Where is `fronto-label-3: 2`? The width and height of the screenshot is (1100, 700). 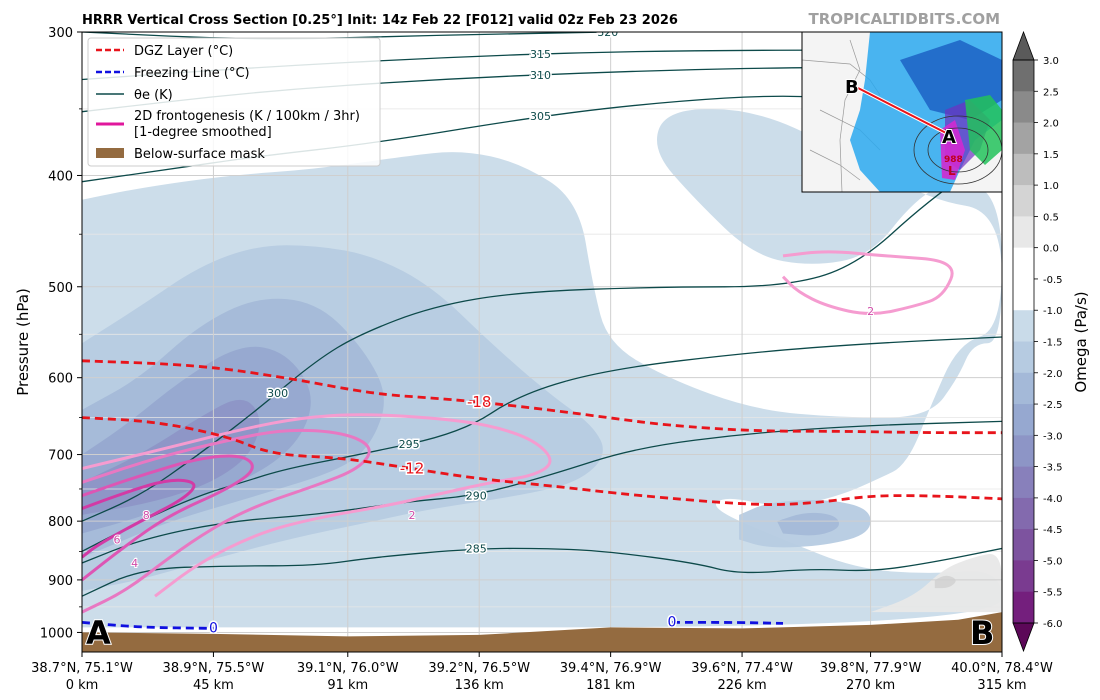
fronto-label-3: 2 is located at coordinates (412, 515).